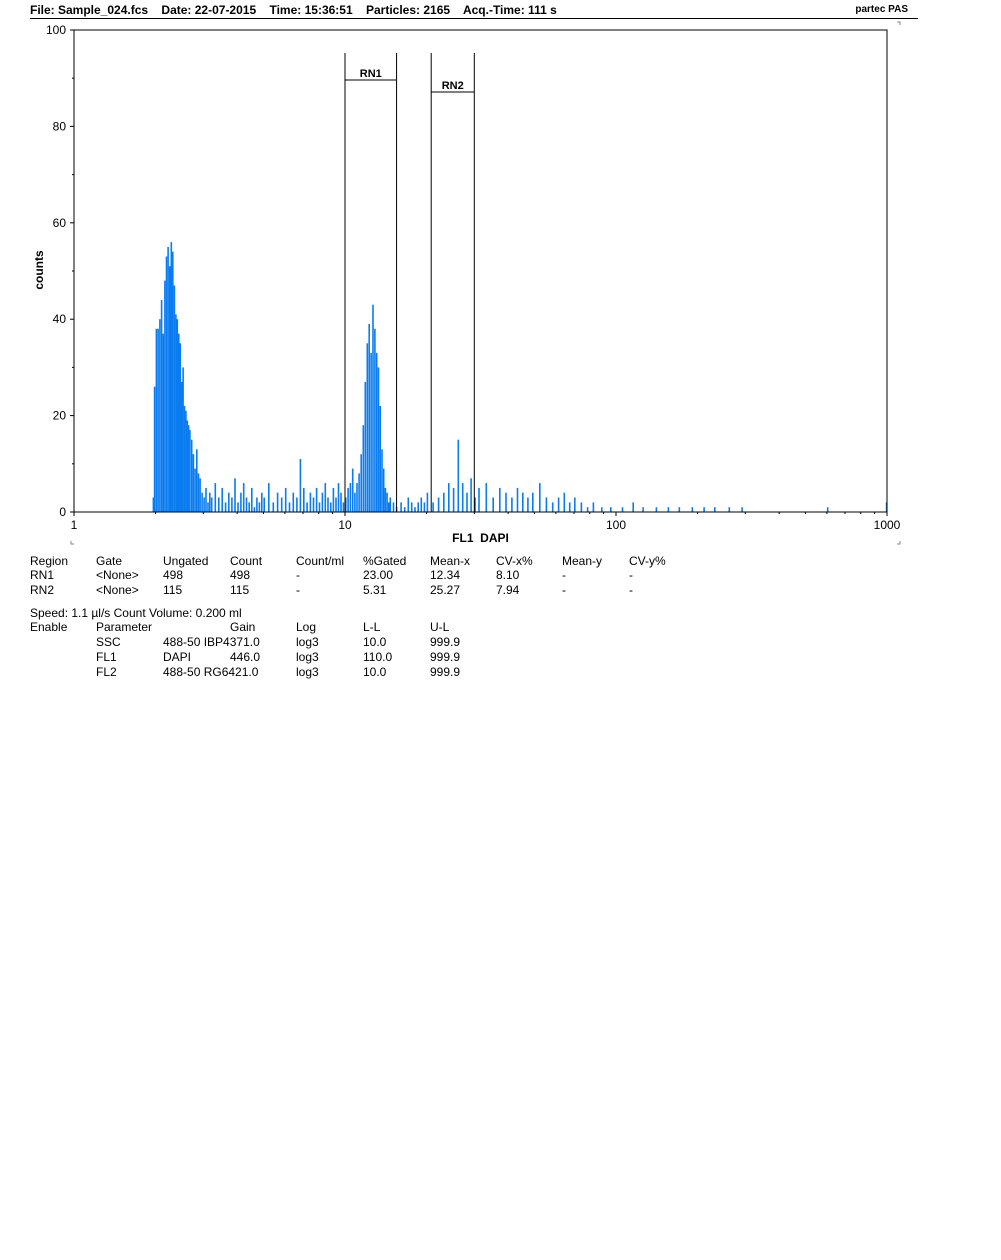  What do you see at coordinates (209, 10) in the screenshot?
I see `acquisition-date: Date: 22-07-2015` at bounding box center [209, 10].